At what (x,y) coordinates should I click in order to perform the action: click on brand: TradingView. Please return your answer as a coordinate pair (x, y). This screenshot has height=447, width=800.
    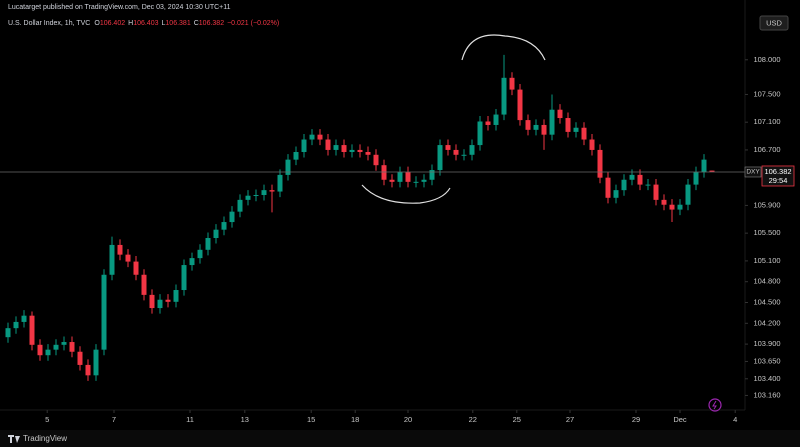
    Looking at the image, I should click on (45, 438).